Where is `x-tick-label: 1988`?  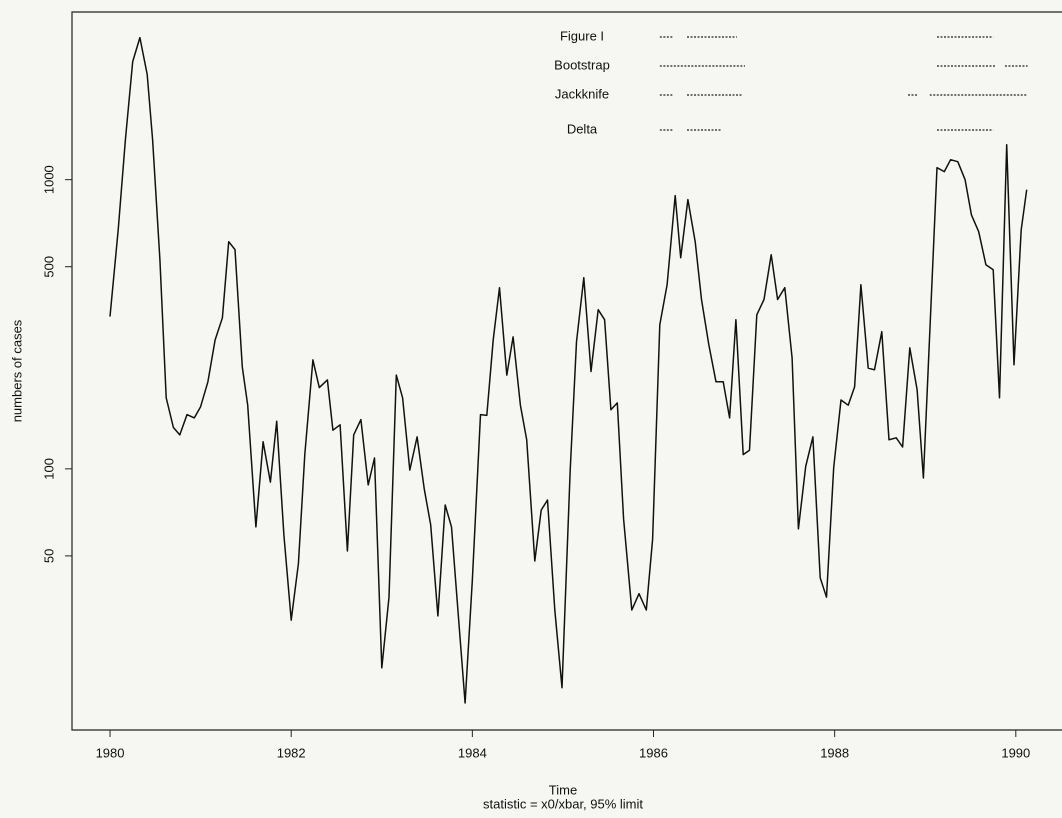 x-tick-label: 1988 is located at coordinates (834, 752).